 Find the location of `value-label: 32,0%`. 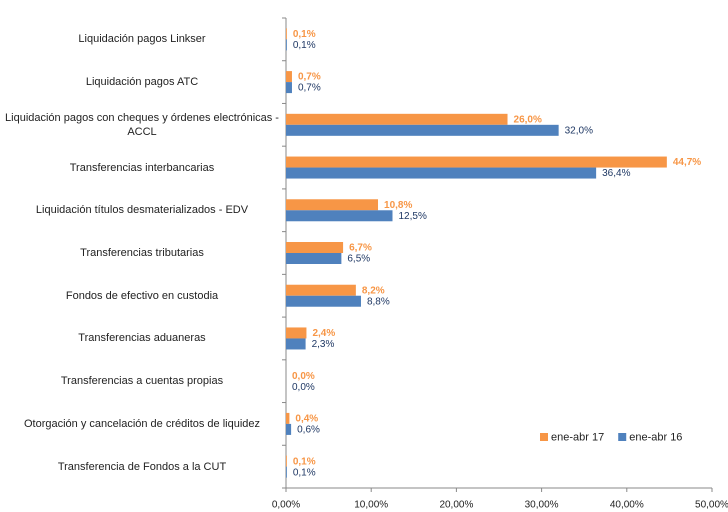

value-label: 32,0% is located at coordinates (579, 130).